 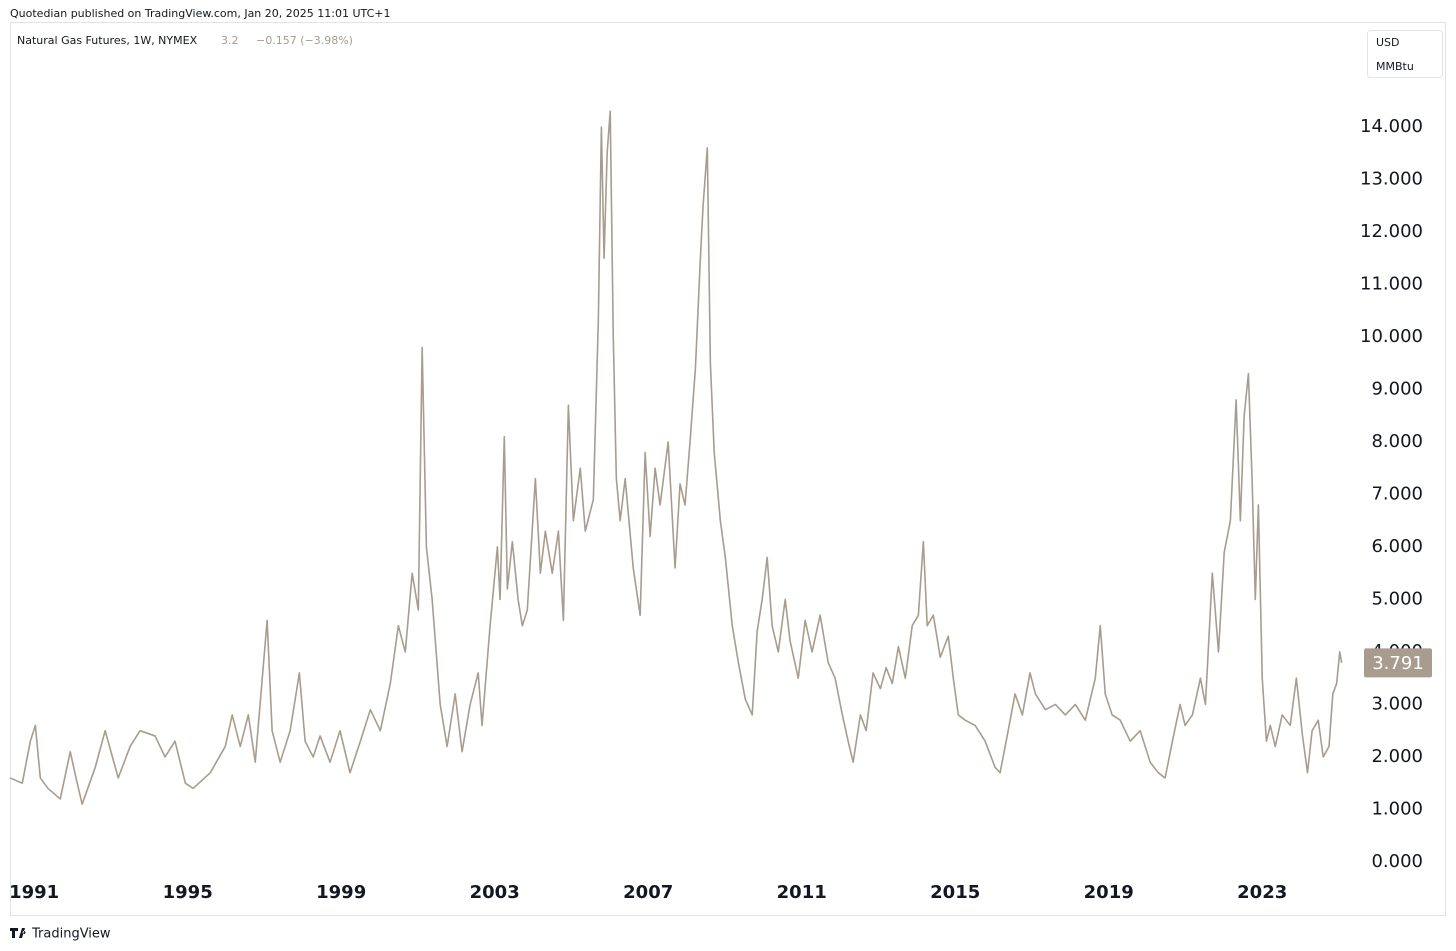 What do you see at coordinates (1397, 493) in the screenshot?
I see `y-tick-label: 7.000` at bounding box center [1397, 493].